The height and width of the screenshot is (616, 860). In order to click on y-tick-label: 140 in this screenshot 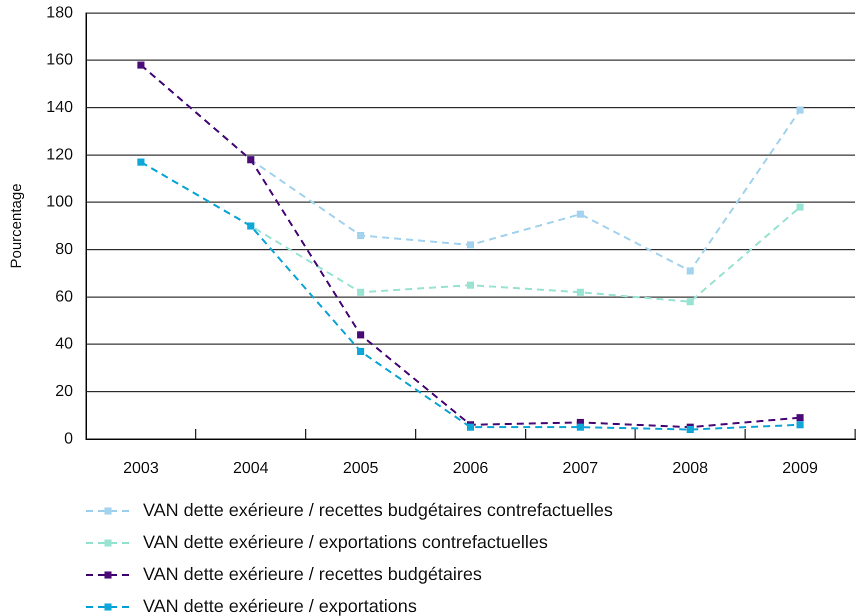, I will do `click(60, 107)`.